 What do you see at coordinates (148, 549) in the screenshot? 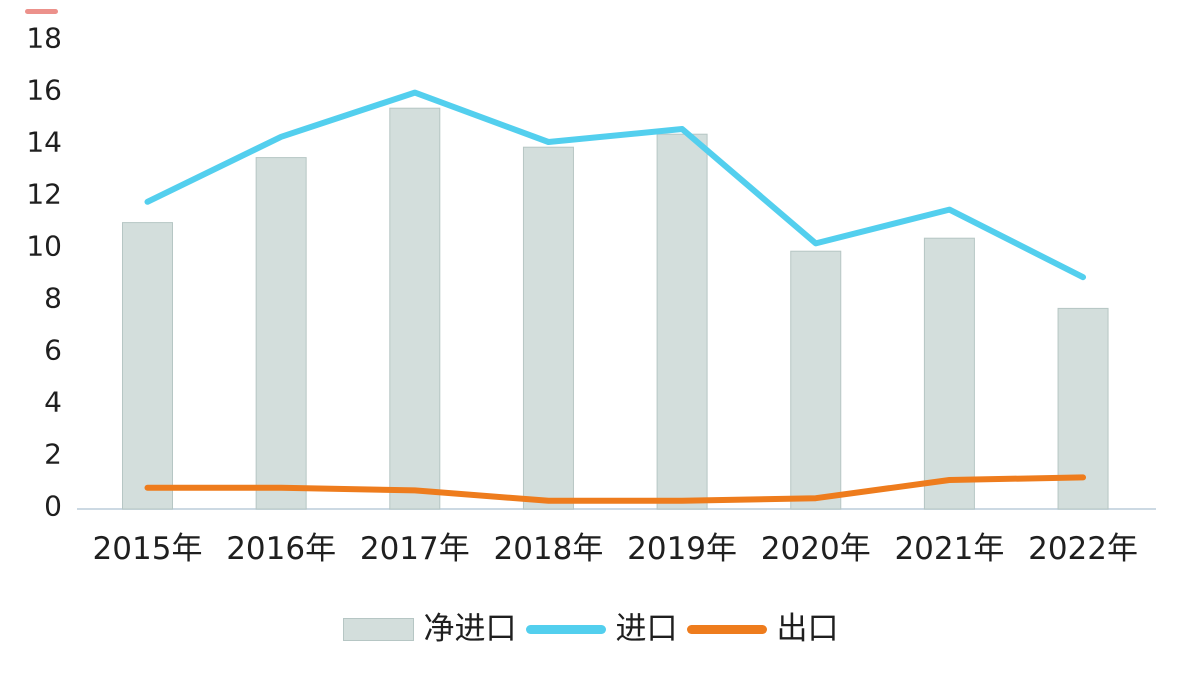
I see `x-axis-label-2015年: 2015年` at bounding box center [148, 549].